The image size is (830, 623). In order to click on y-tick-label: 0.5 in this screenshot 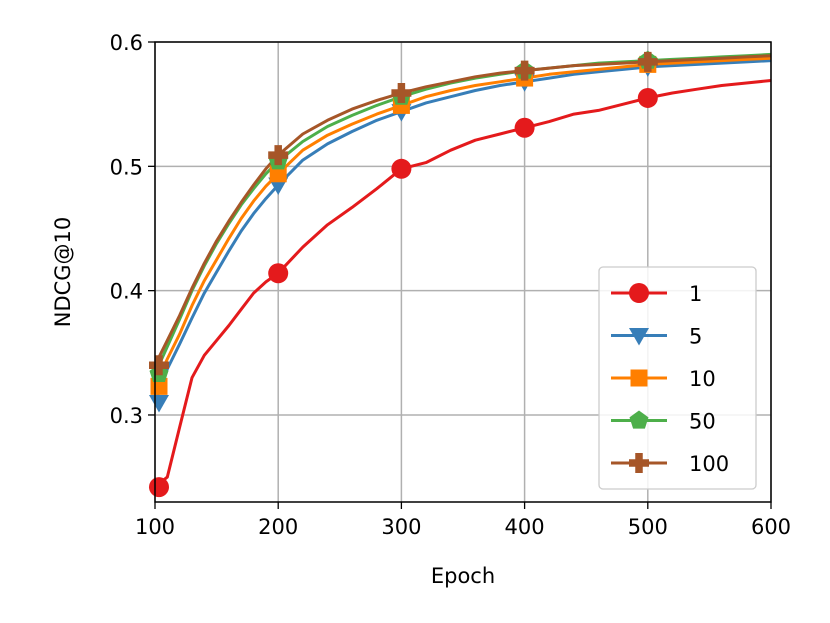, I will do `click(126, 167)`.